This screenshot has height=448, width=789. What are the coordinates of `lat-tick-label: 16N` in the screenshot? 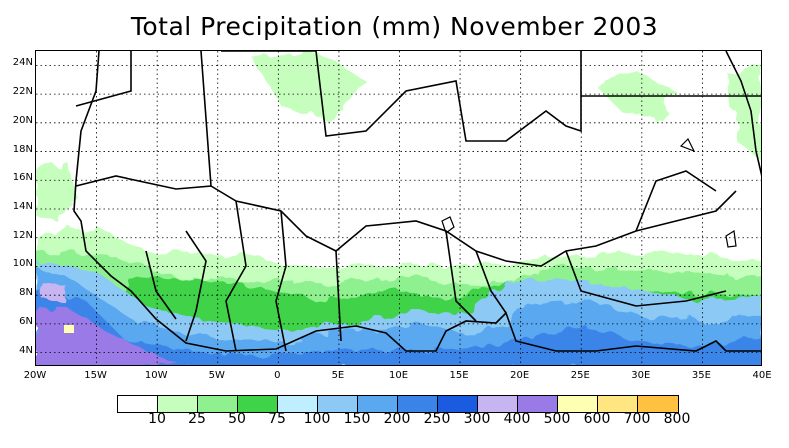 It's located at (22, 178).